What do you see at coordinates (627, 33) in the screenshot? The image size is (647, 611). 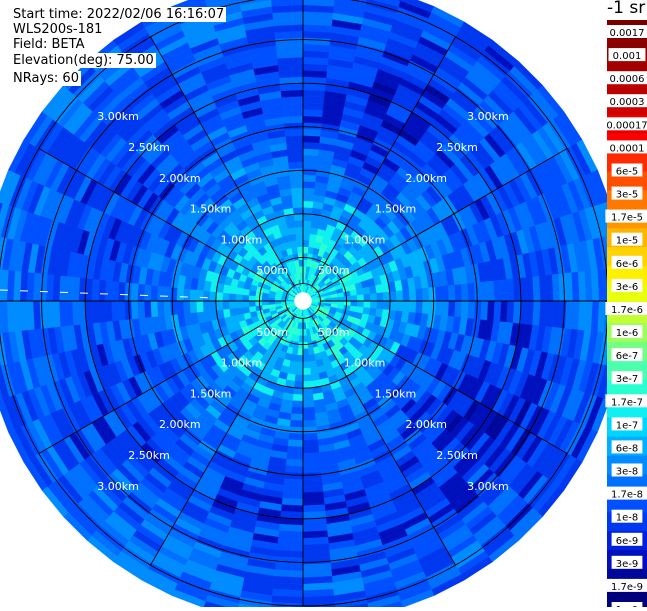 I see `colorbar-tick-label: 0.0017` at bounding box center [627, 33].